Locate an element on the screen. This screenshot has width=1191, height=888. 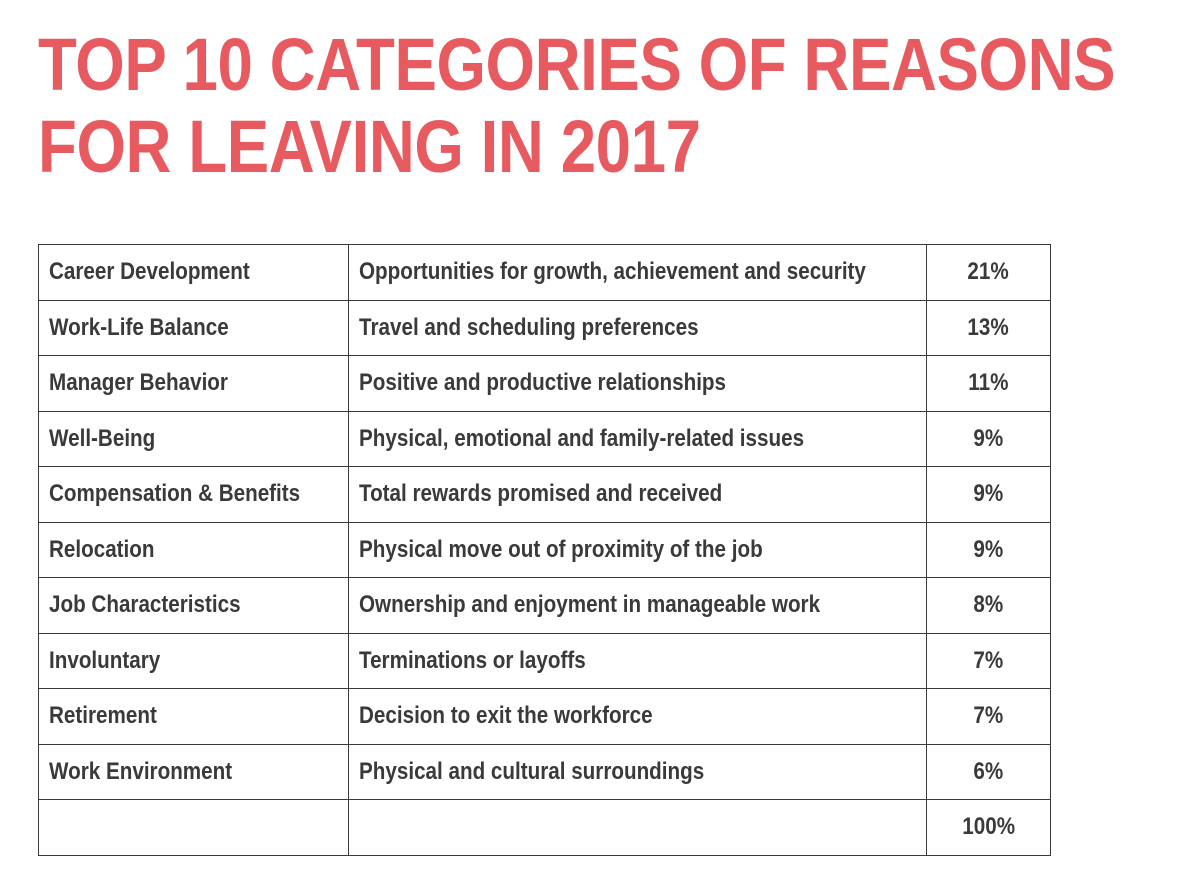
category-label: Well-Being is located at coordinates (102, 438).